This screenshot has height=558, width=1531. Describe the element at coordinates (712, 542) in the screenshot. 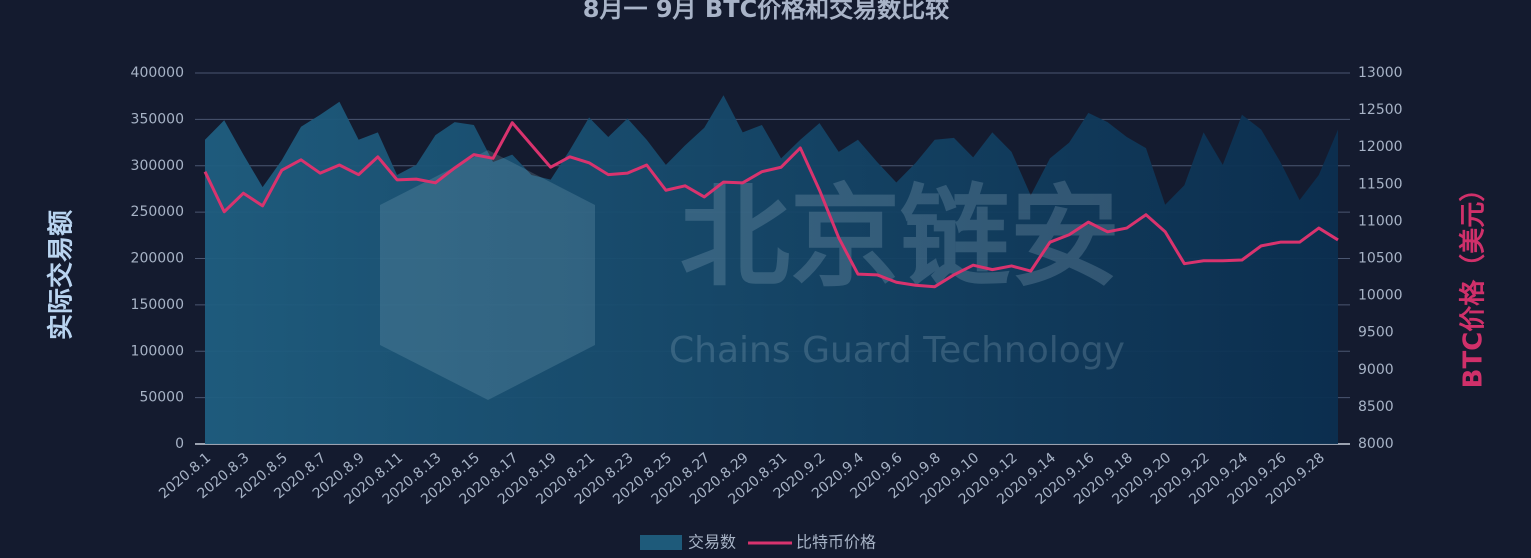

I see `legend-label: 交易数` at that location.